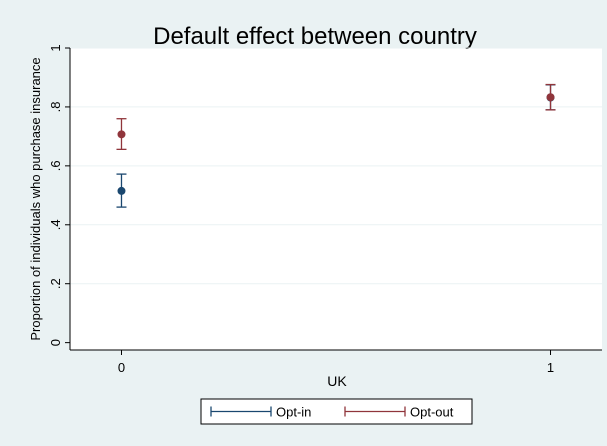 Image resolution: width=607 pixels, height=446 pixels. Describe the element at coordinates (55, 165) in the screenshot. I see `y-tick-label: .6` at that location.